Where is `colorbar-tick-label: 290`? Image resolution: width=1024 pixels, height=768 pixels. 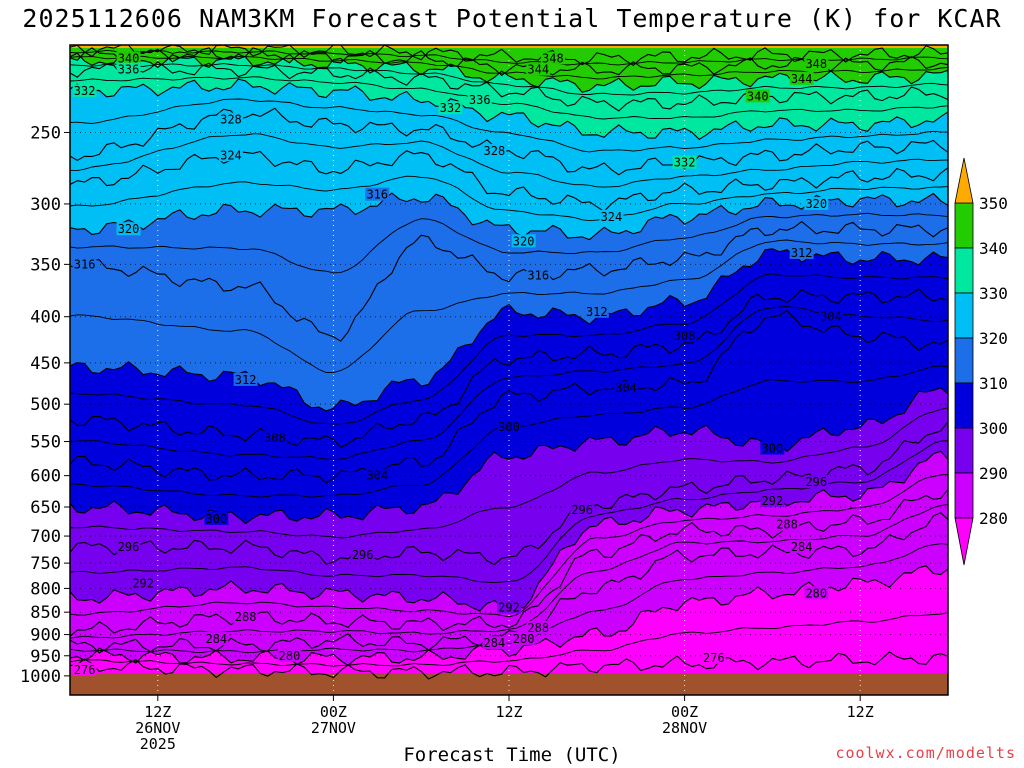 colorbar-tick-label: 290 is located at coordinates (993, 473).